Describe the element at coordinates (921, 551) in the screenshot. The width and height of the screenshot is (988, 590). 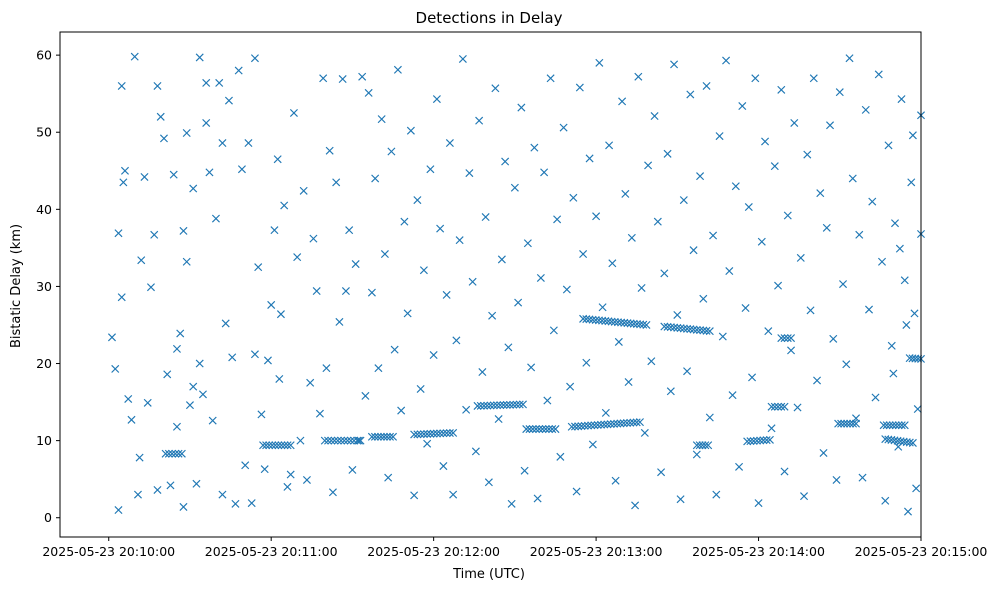
I see `x-tick-label: 2025-05-23 20:15:00` at that location.